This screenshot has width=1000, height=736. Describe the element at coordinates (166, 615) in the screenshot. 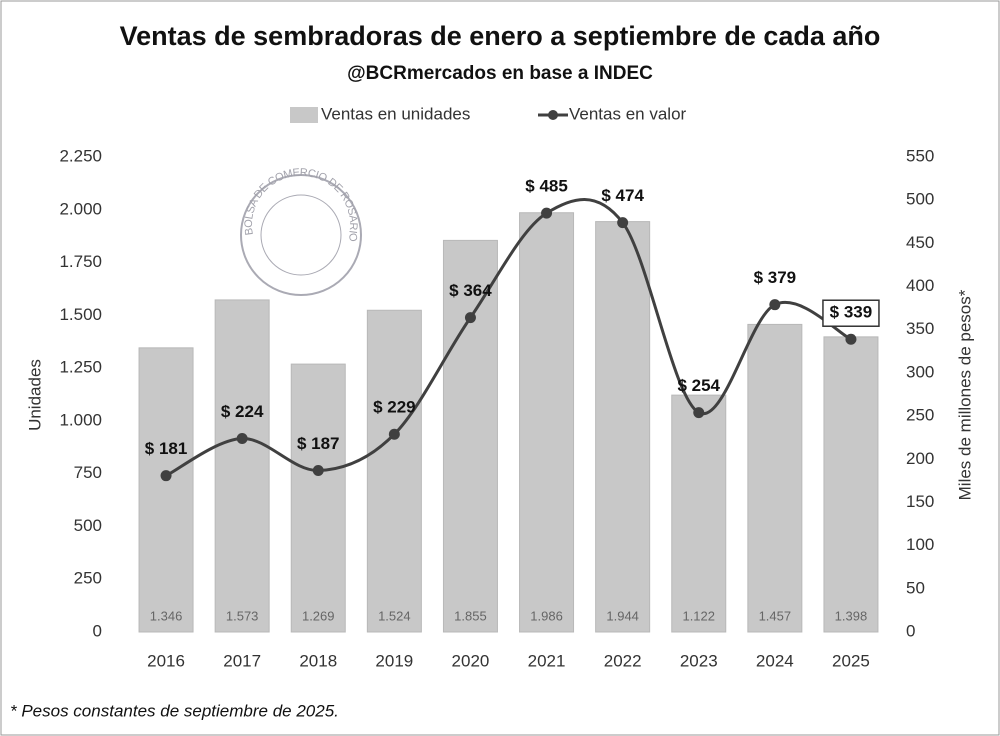

I see `bar-value-label: 1.346` at that location.